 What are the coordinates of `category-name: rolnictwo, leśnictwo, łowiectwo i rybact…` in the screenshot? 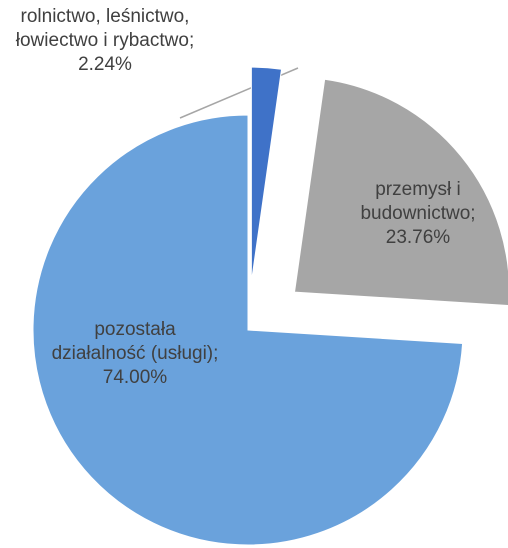 It's located at (102, 28).